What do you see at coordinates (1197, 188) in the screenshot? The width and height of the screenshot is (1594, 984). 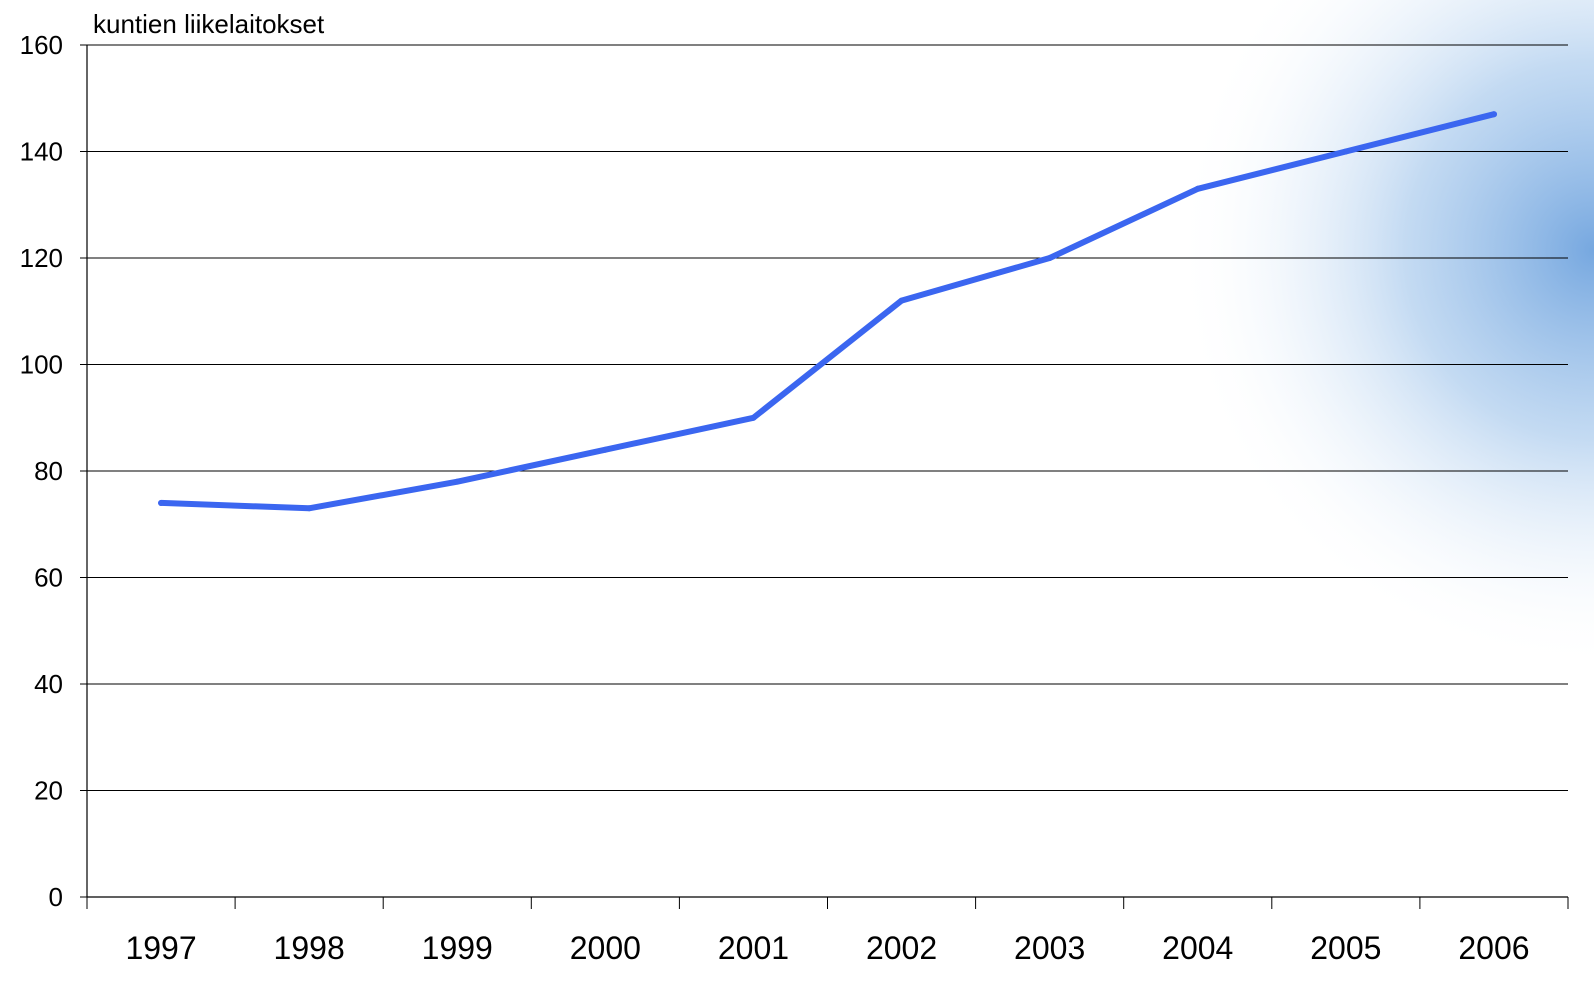 I see `data-point-2004` at bounding box center [1197, 188].